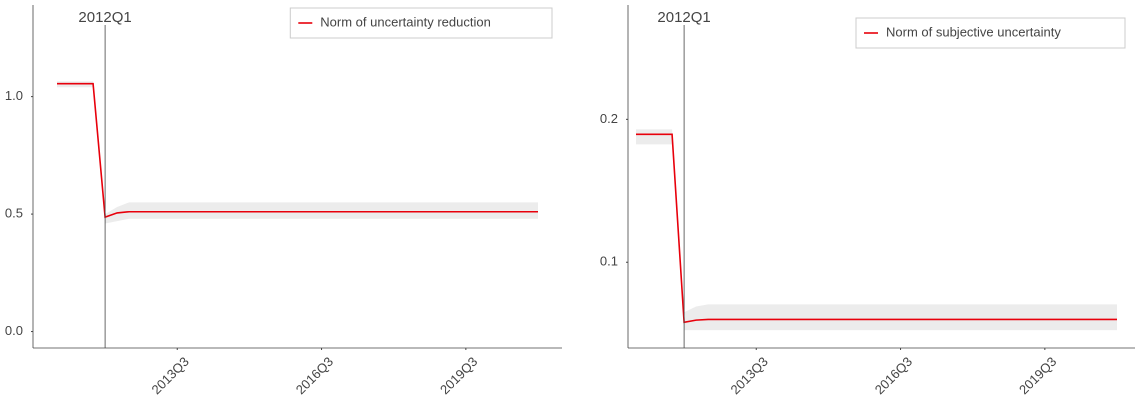 Image resolution: width=1135 pixels, height=405 pixels. Describe the element at coordinates (14, 330) in the screenshot. I see `y-tick-label: 0.0` at that location.